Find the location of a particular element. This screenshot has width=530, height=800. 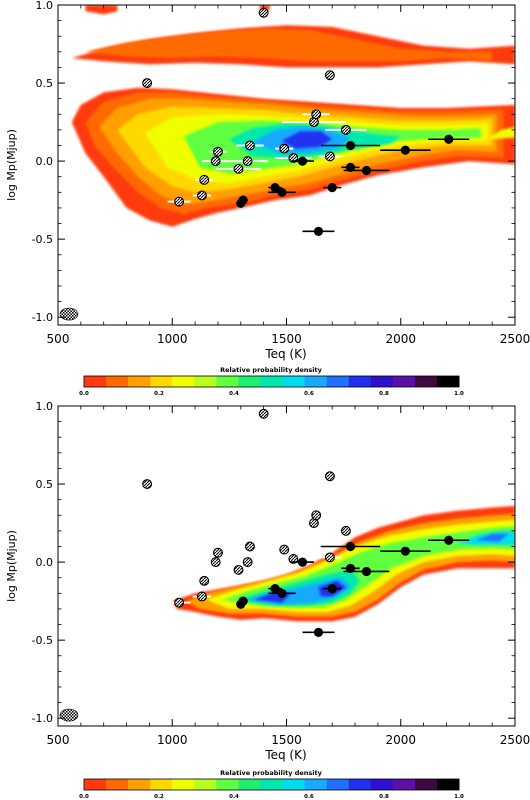

bottom-ytick-label: 1.0 is located at coordinates (45, 406).